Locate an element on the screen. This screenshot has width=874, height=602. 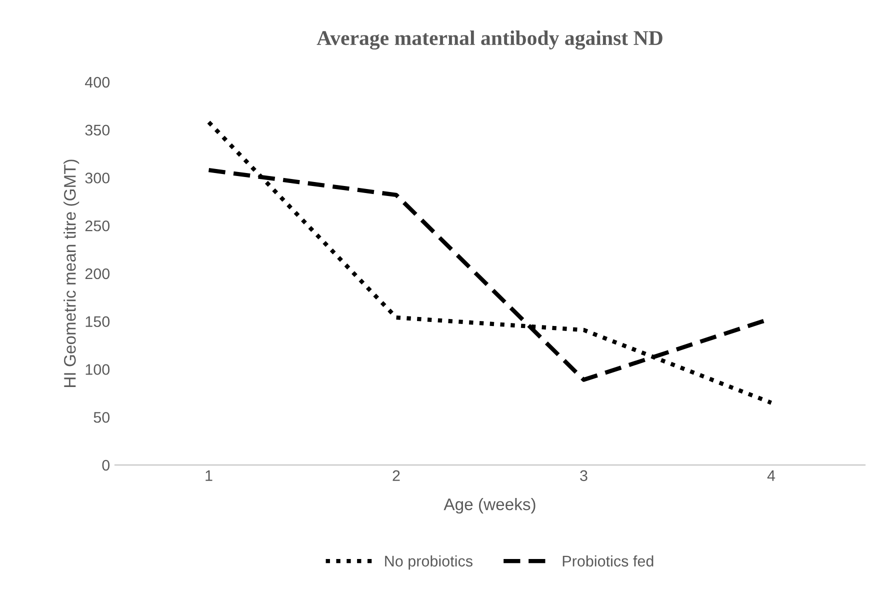
y-tick-label: 200 is located at coordinates (97, 274).